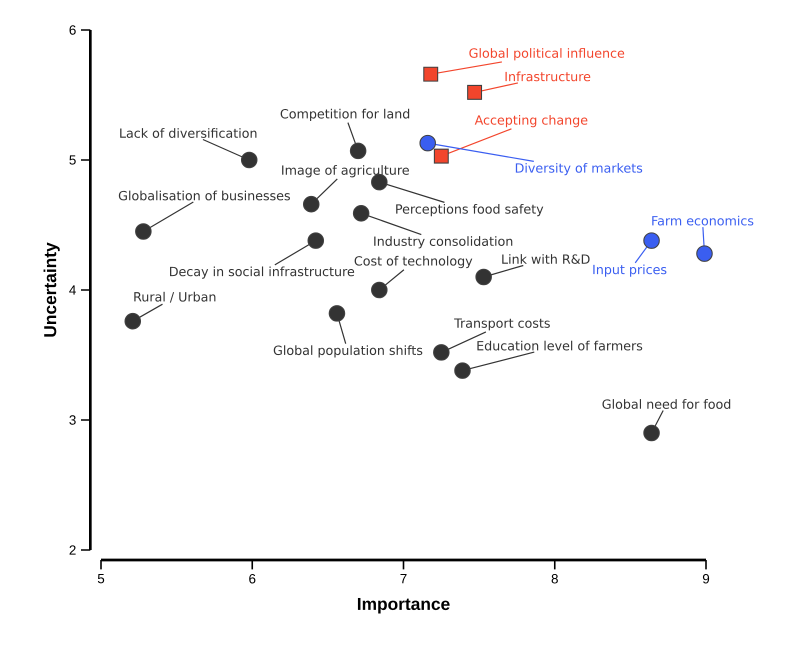 The image size is (789, 647). I want to click on annotation: Farm economics, so click(703, 221).